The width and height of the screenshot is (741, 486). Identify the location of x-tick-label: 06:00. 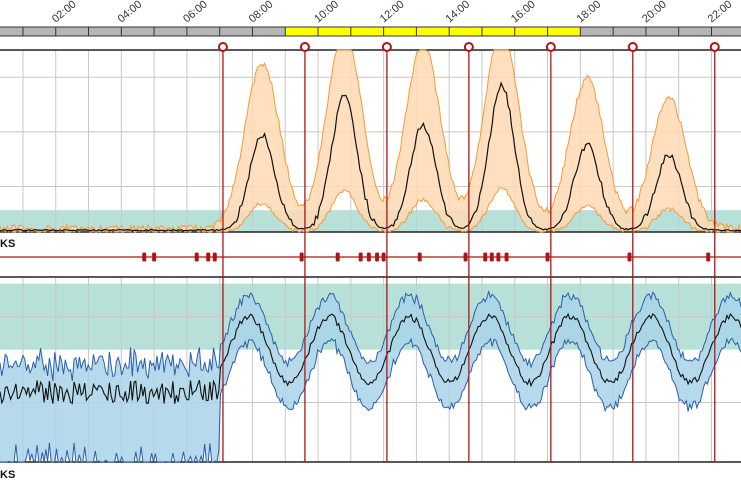
(195, 12).